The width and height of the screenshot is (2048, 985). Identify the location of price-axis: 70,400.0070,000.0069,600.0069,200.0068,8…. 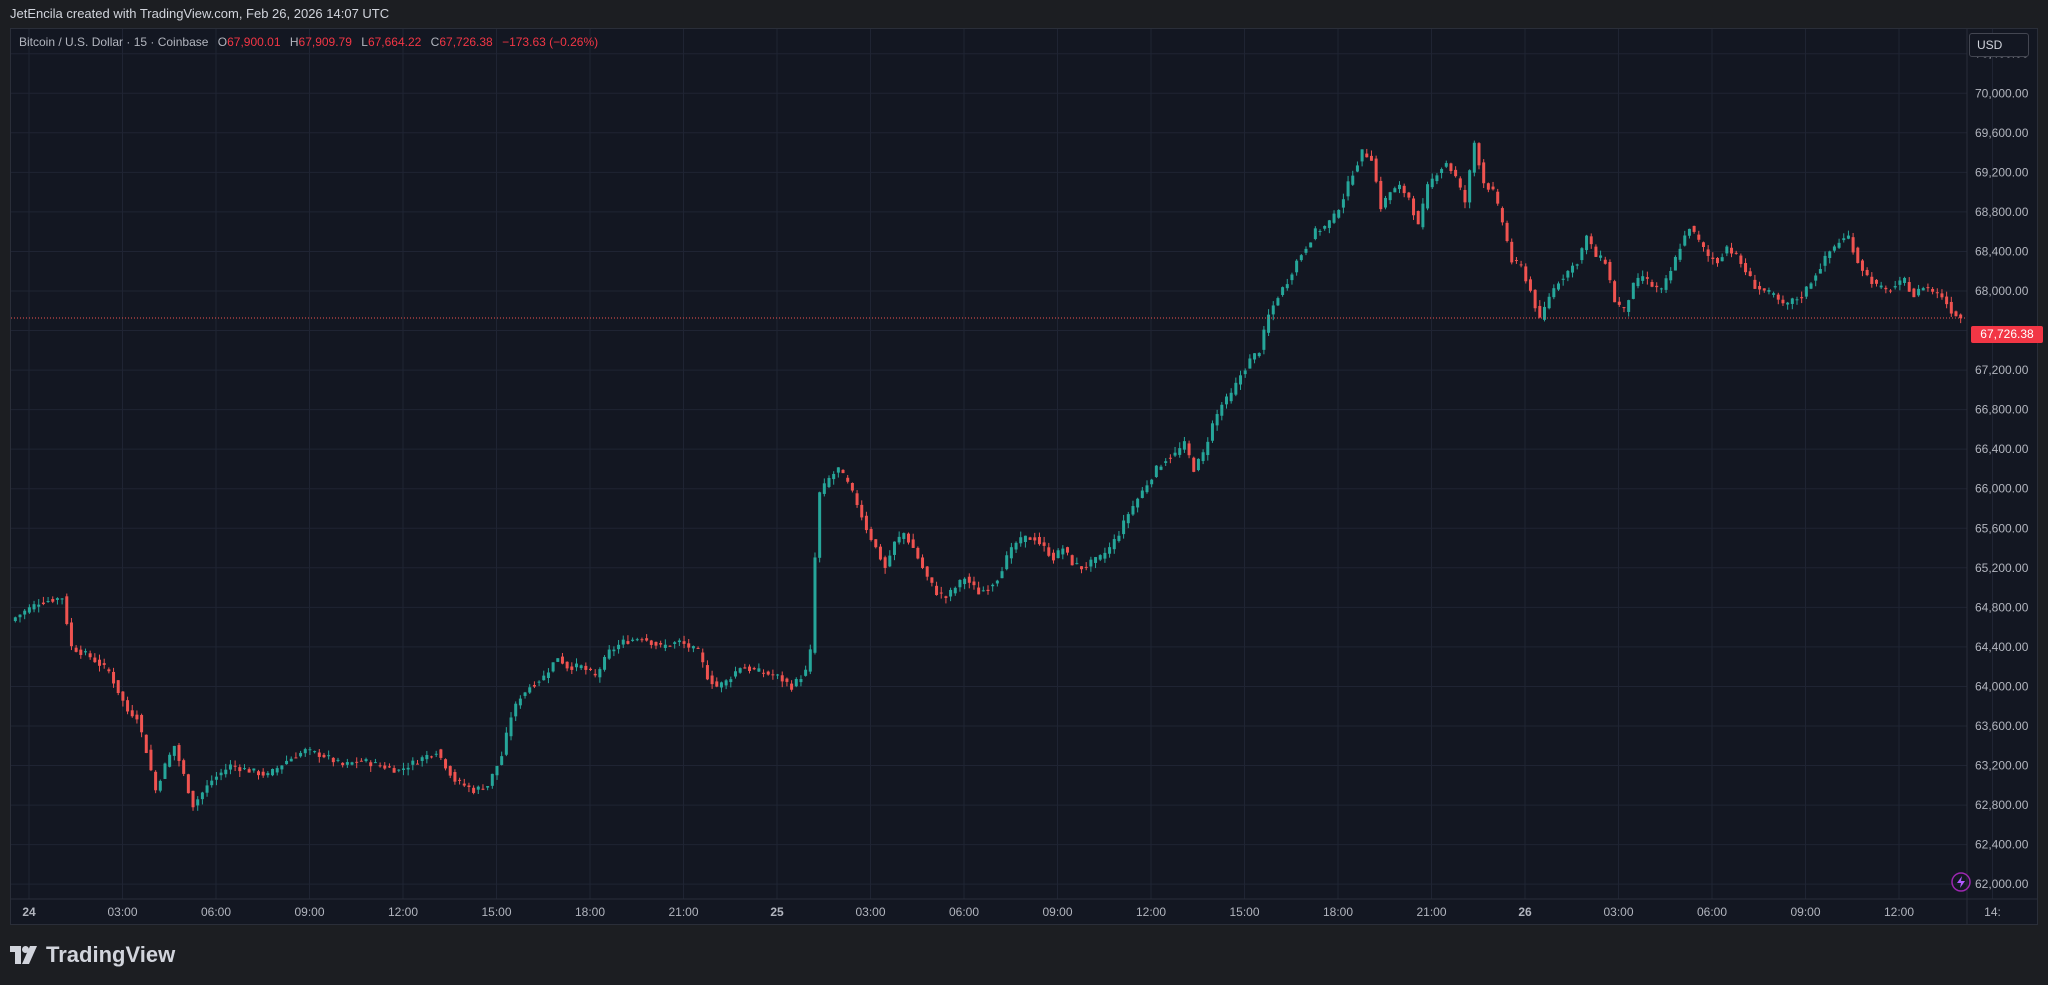
(2002, 469).